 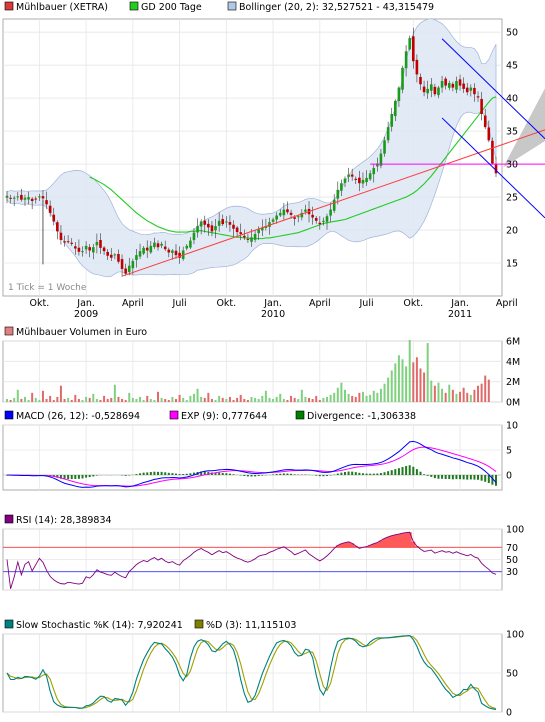 I want to click on y-tick-label: 50, so click(x=512, y=33).